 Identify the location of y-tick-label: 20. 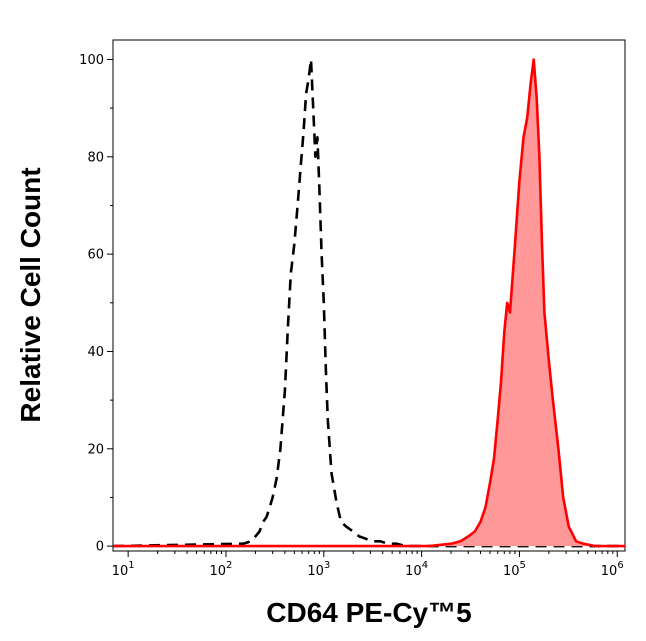
(95, 449).